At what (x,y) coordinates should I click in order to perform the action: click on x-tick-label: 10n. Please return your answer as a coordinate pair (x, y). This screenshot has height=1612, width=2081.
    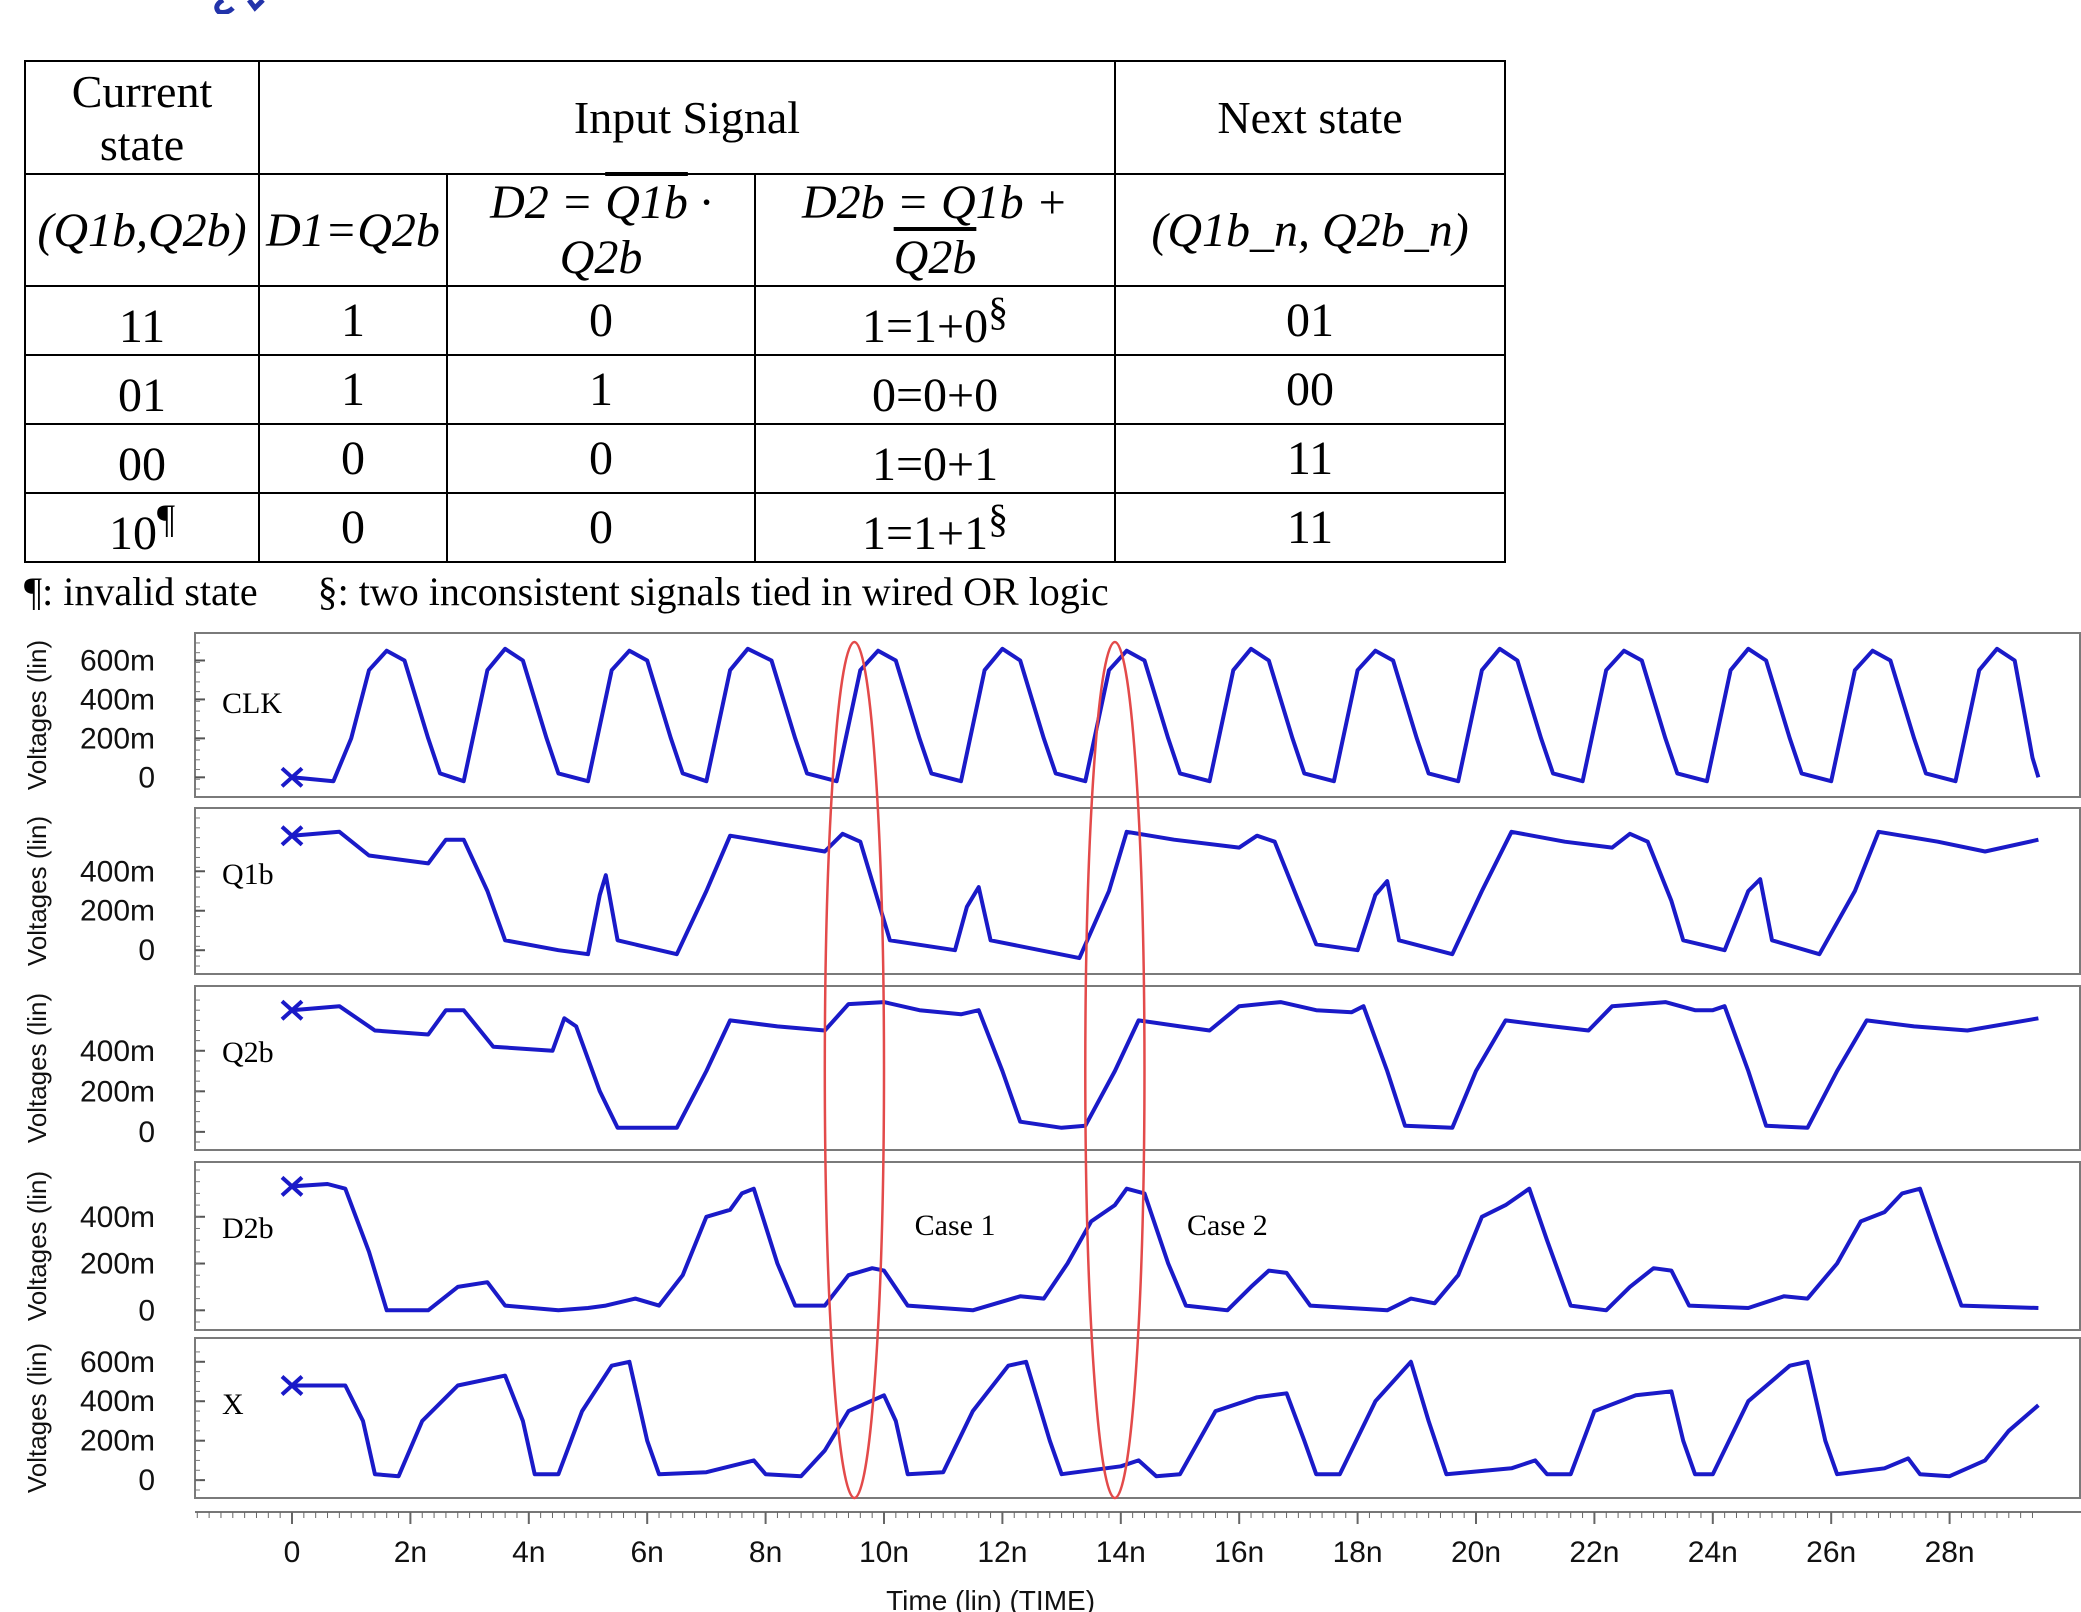
    Looking at the image, I should click on (884, 1552).